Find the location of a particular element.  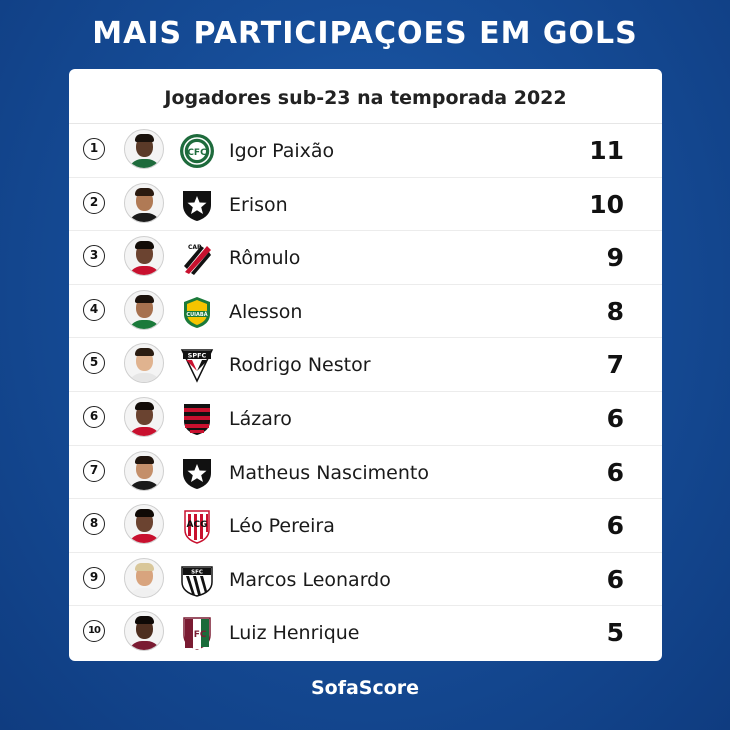

ranking-row: 5 SPFC Rodrigo Nestor 7 is located at coordinates (365, 365).